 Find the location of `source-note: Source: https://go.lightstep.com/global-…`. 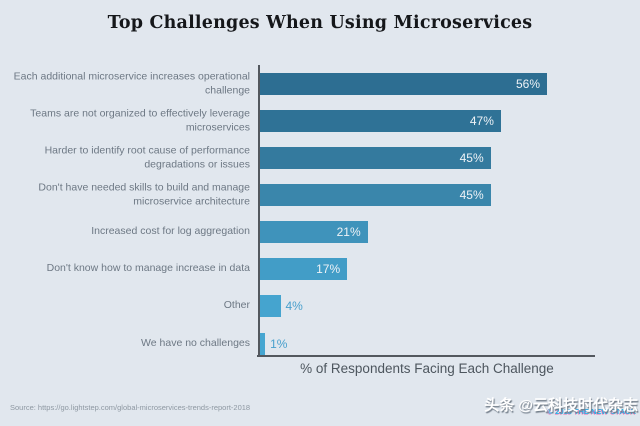

source-note: Source: https://go.lightstep.com/global-… is located at coordinates (130, 407).